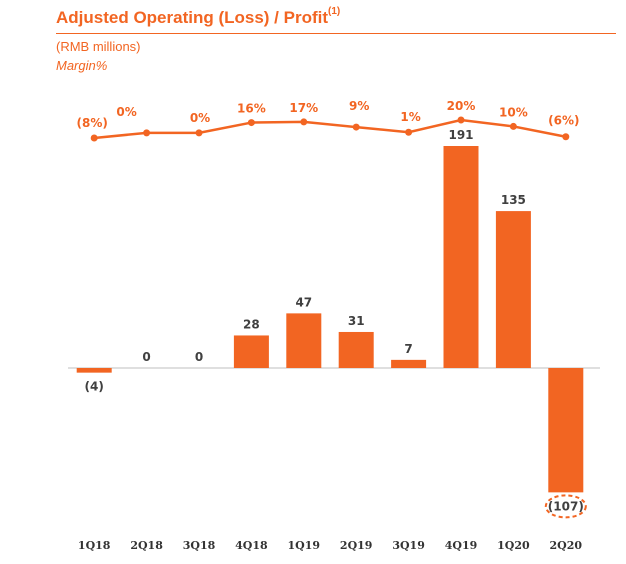 The image size is (626, 564). I want to click on margin-point-4q19, so click(461, 120).